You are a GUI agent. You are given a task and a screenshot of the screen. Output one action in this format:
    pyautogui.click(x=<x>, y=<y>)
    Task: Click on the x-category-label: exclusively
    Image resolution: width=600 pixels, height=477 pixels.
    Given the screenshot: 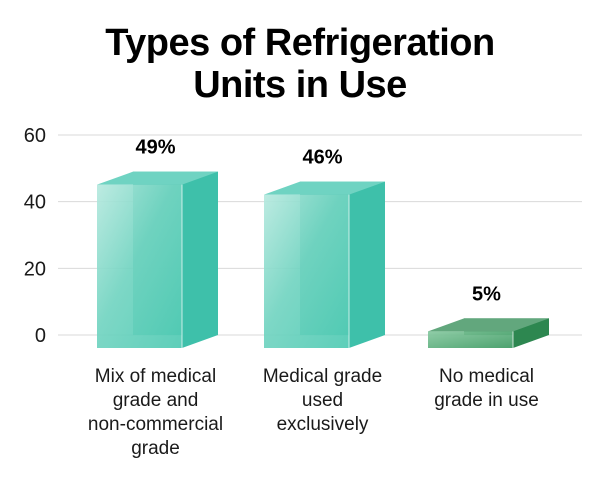 What is the action you would take?
    pyautogui.click(x=323, y=424)
    